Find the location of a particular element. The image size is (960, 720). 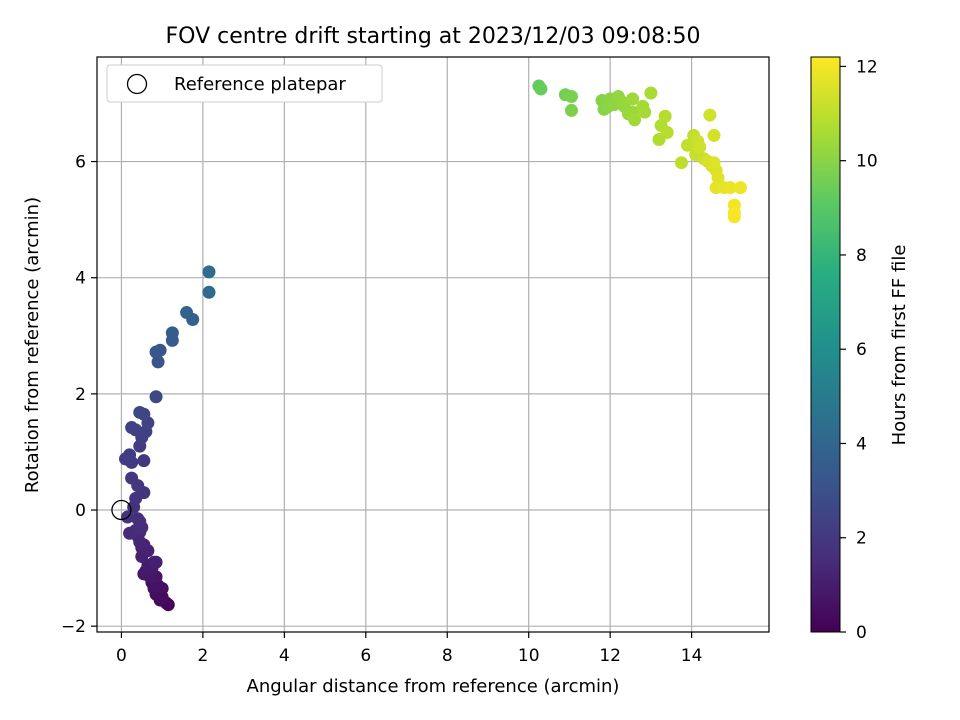

colorbar-tick-label: 6 is located at coordinates (861, 350).